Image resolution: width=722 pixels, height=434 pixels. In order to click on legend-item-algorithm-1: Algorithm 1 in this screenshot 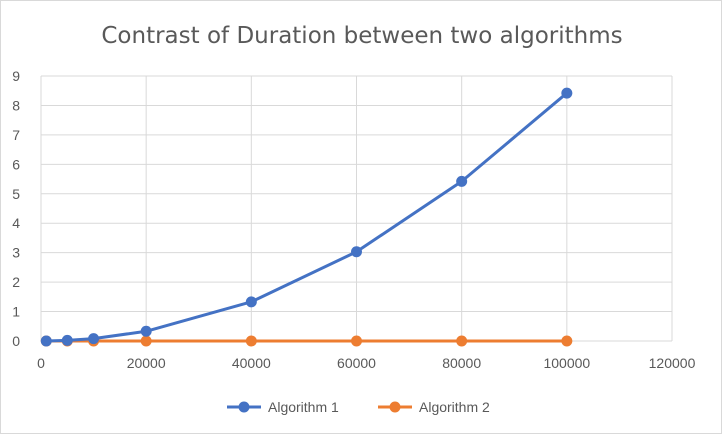, I will do `click(283, 407)`.